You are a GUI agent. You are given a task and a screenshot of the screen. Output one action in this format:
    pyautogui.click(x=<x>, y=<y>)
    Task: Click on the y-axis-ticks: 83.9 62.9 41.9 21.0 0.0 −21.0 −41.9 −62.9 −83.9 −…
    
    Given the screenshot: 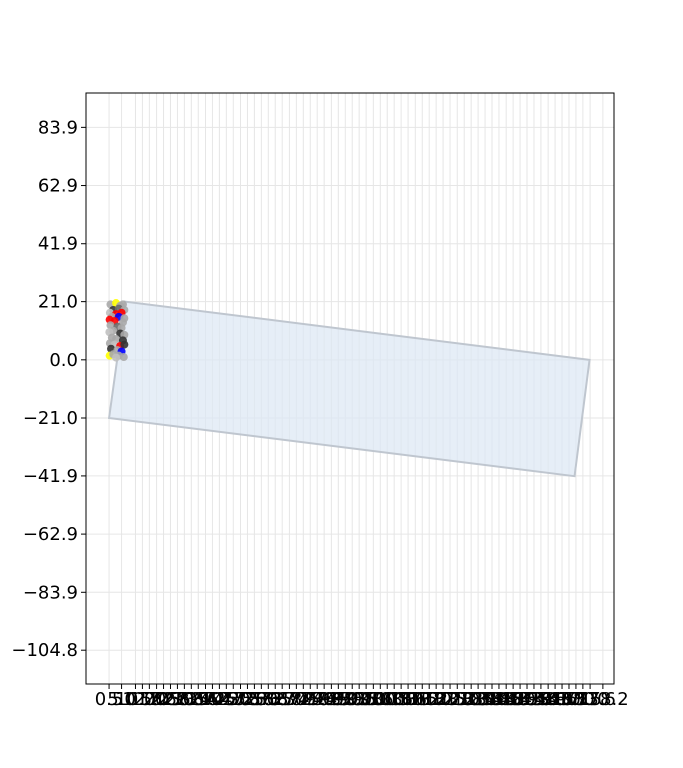 What is the action you would take?
    pyautogui.click(x=48, y=389)
    